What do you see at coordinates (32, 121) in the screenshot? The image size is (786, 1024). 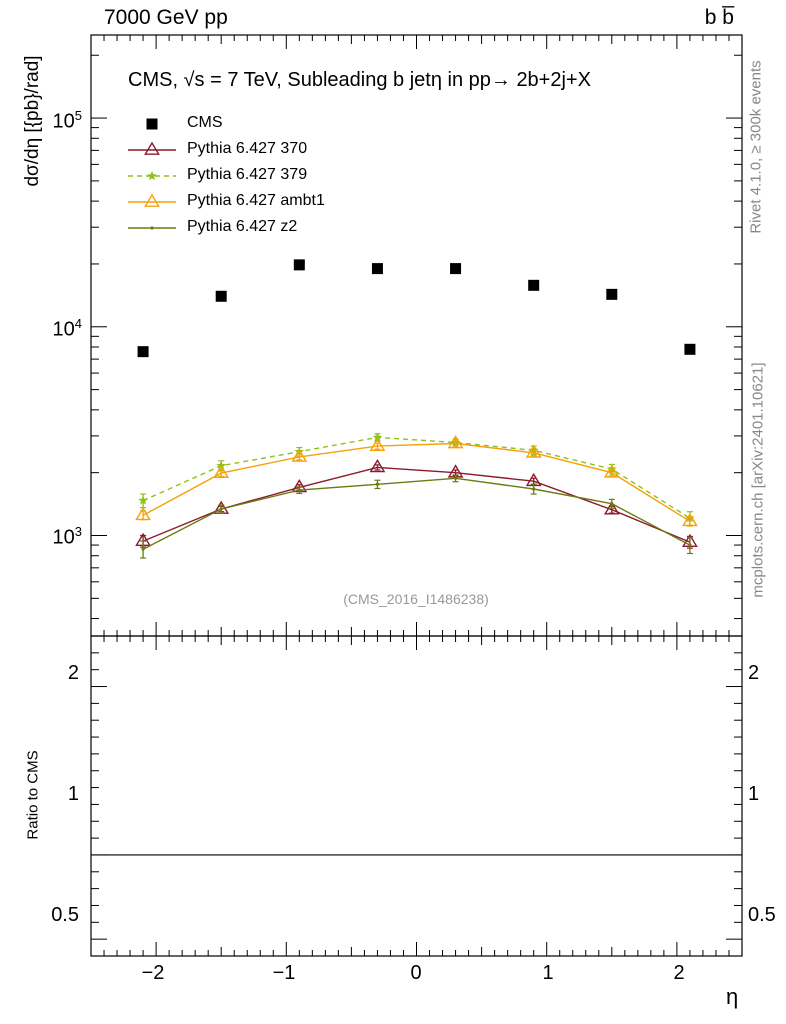 I see `y-axis-label: dσ/dη [{pb}/rad]` at bounding box center [32, 121].